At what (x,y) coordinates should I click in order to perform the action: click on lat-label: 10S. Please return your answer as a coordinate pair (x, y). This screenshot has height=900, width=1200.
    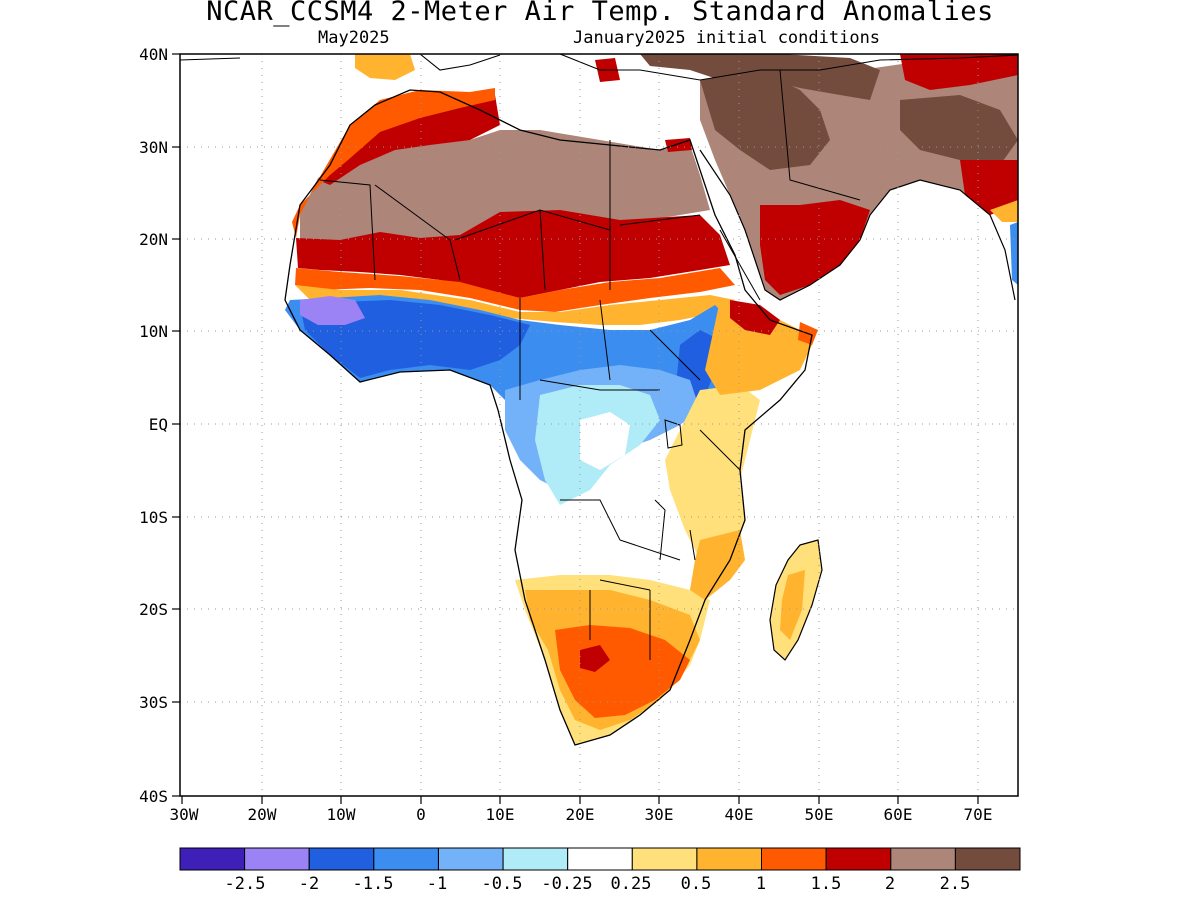
    Looking at the image, I should click on (153, 517).